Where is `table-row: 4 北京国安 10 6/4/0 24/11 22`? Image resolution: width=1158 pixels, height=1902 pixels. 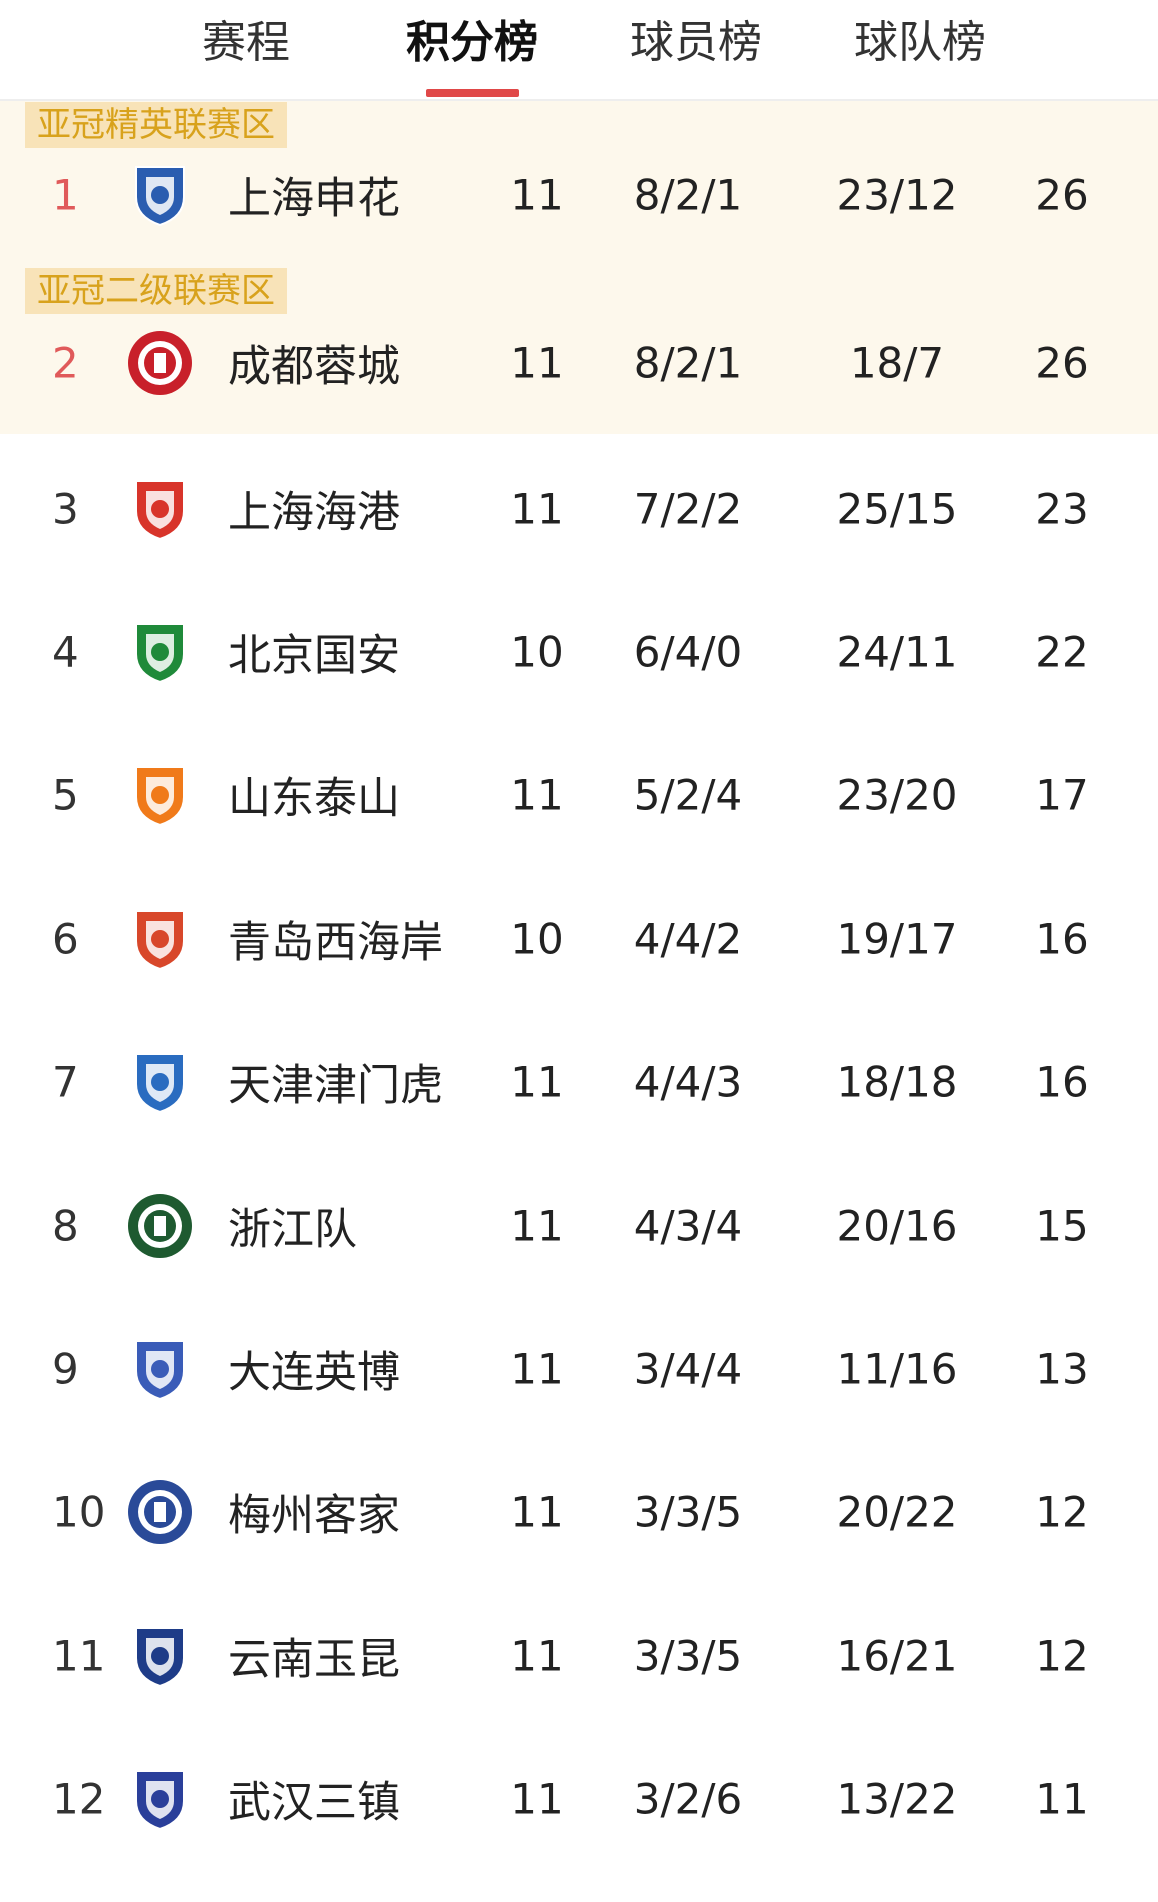
table-row: 4 北京国安 10 6/4/0 24/11 22 is located at coordinates (579, 652).